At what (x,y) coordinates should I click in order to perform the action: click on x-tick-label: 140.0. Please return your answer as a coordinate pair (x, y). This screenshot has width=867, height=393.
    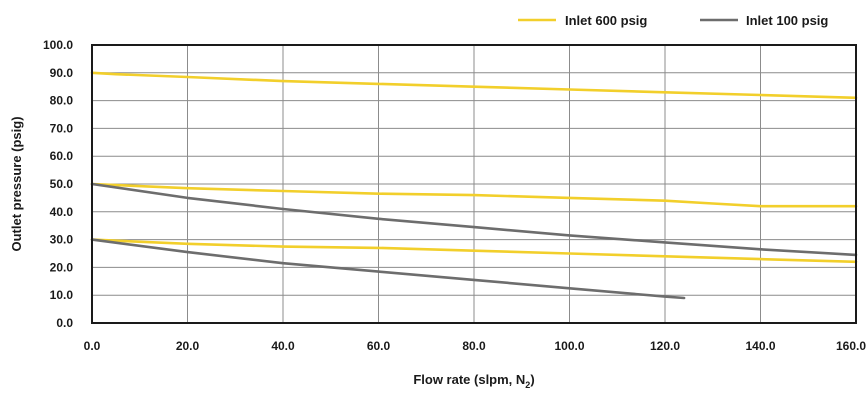
    Looking at the image, I should click on (760, 346).